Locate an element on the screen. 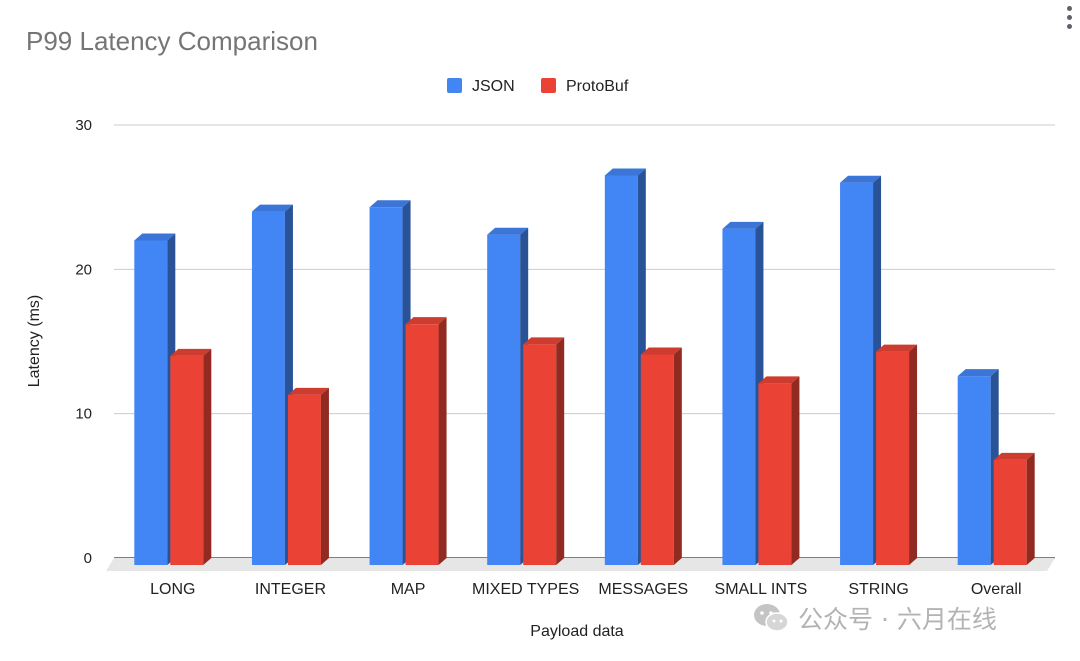 The width and height of the screenshot is (1080, 661). x-tick-label: Overall is located at coordinates (996, 589).